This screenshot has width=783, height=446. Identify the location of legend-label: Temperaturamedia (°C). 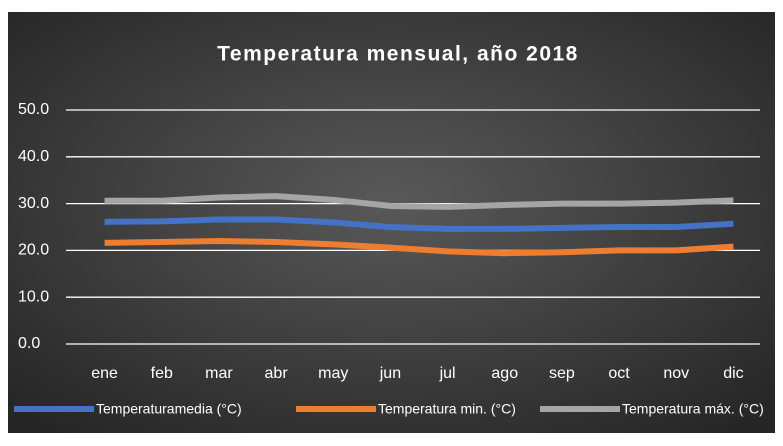
(169, 409).